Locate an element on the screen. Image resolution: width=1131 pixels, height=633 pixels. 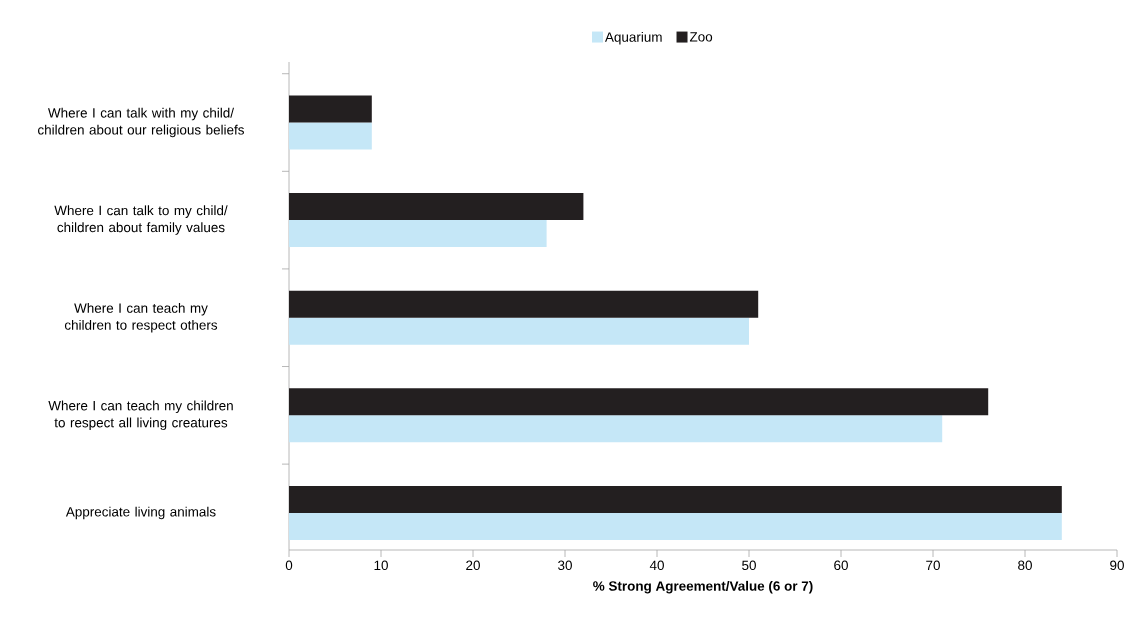
x-tick-label: 80 is located at coordinates (1025, 565).